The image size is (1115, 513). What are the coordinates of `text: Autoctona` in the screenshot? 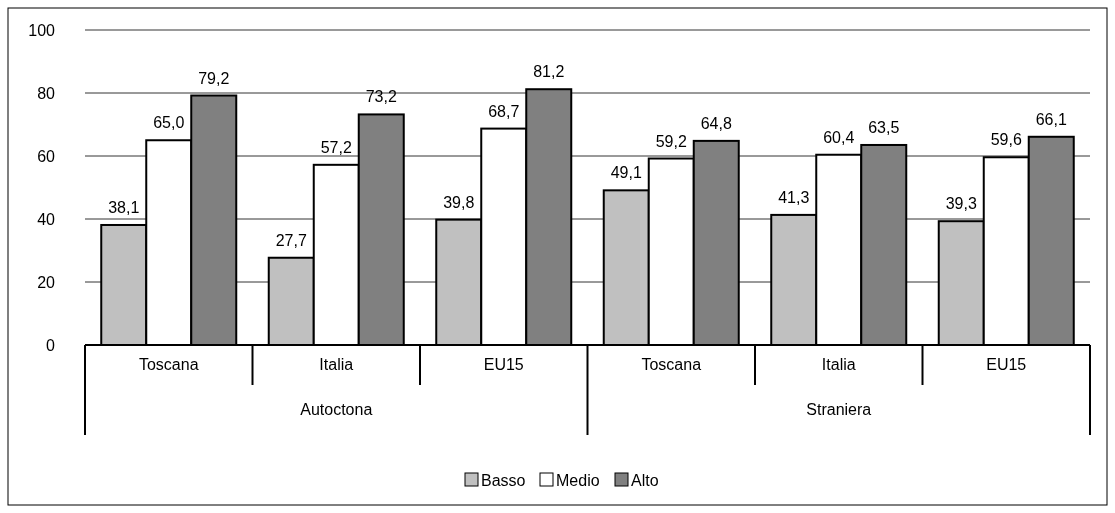 It's located at (336, 409).